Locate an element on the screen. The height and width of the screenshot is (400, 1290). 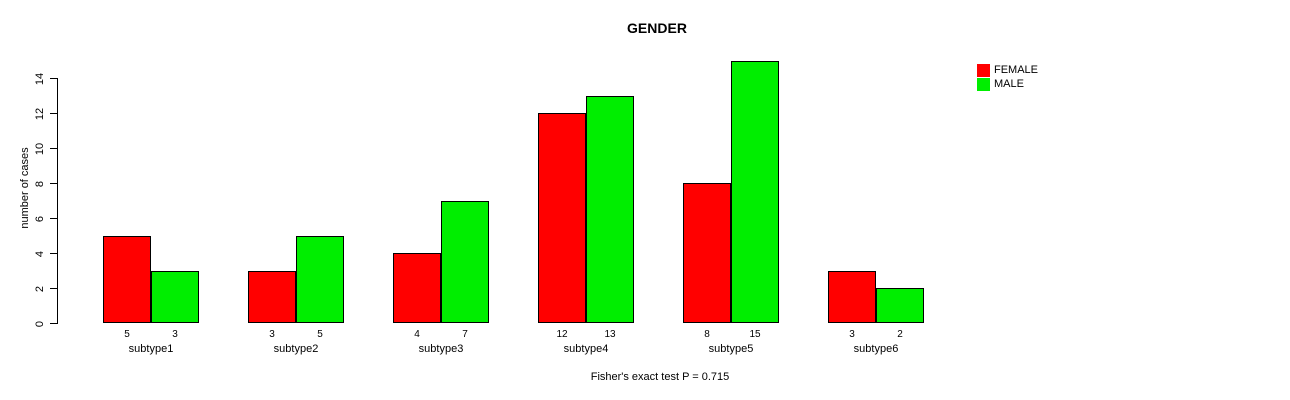
bar-value-label: 7 is located at coordinates (465, 334).